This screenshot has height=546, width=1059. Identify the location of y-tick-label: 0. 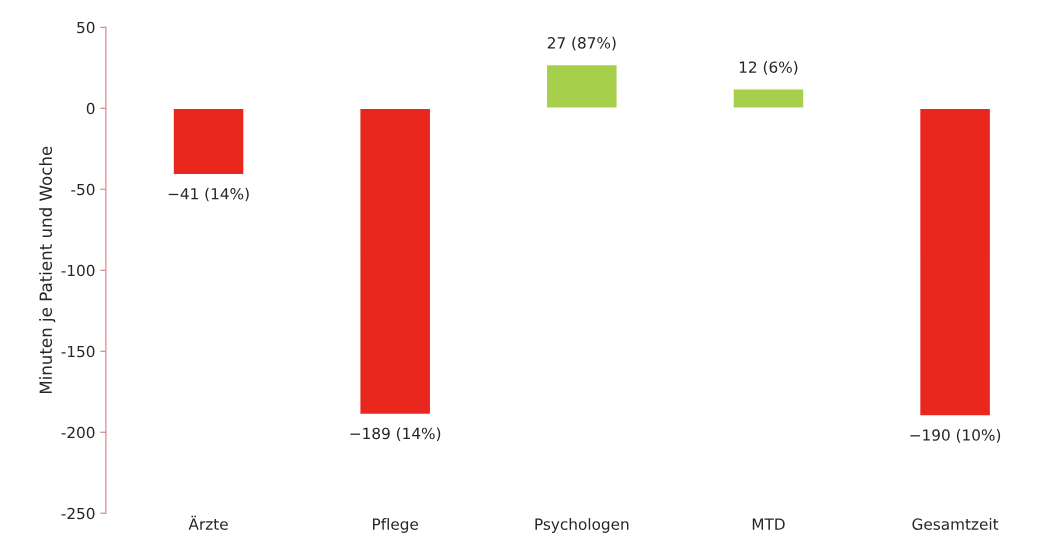
(90, 108).